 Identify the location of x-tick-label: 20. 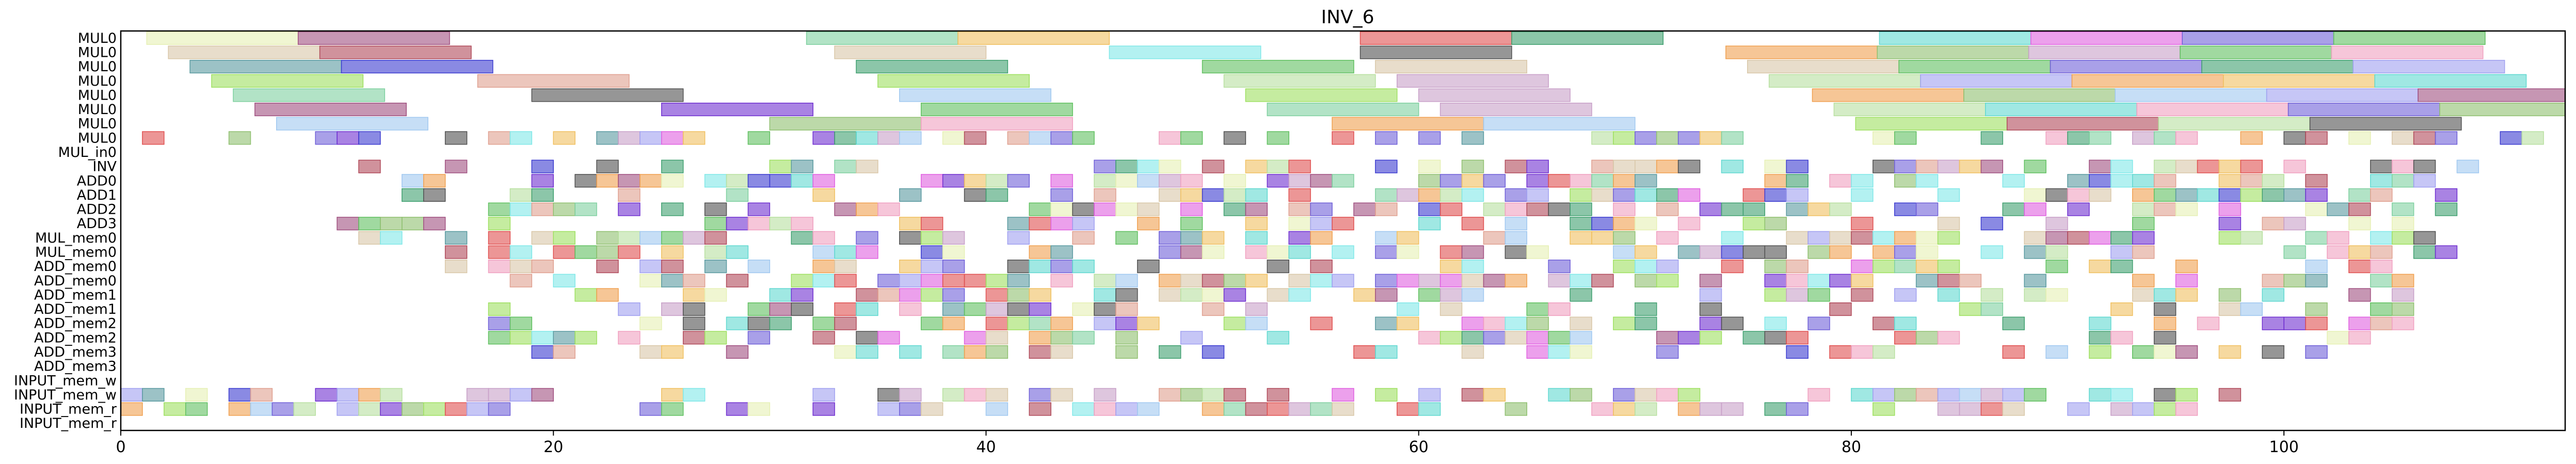
(553, 447).